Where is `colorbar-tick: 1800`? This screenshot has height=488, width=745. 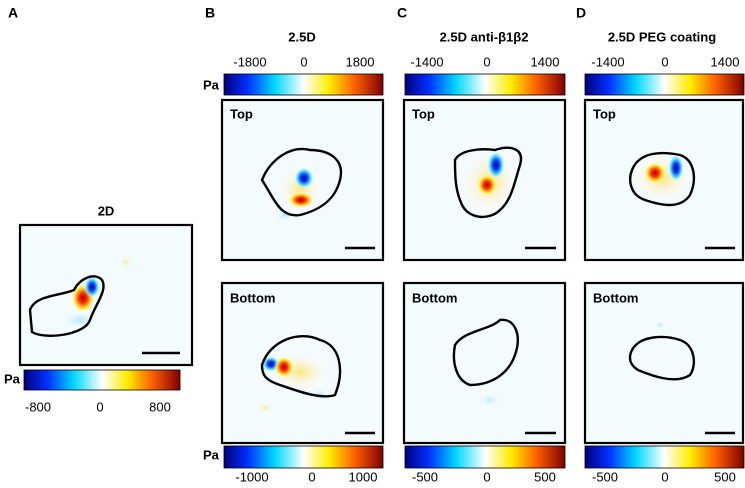 colorbar-tick: 1800 is located at coordinates (360, 61).